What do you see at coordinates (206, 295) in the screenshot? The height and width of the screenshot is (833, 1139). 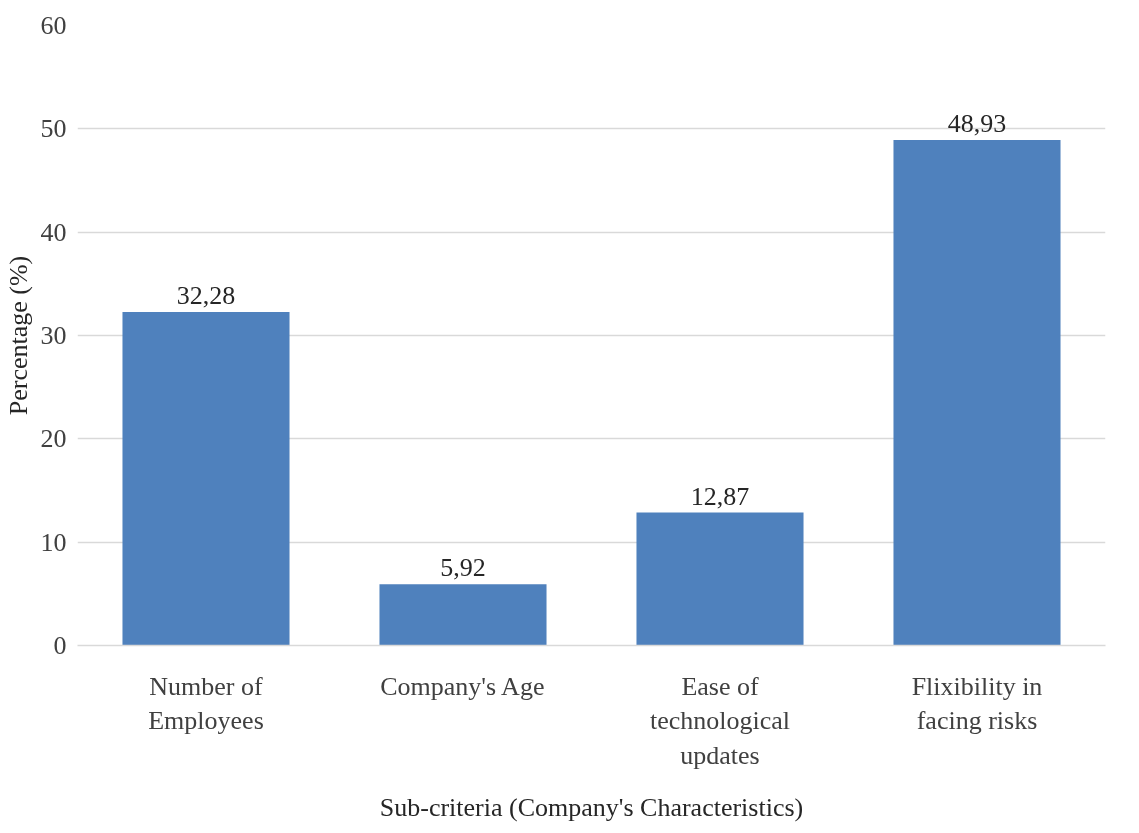 I see `data-label: 32,28` at bounding box center [206, 295].